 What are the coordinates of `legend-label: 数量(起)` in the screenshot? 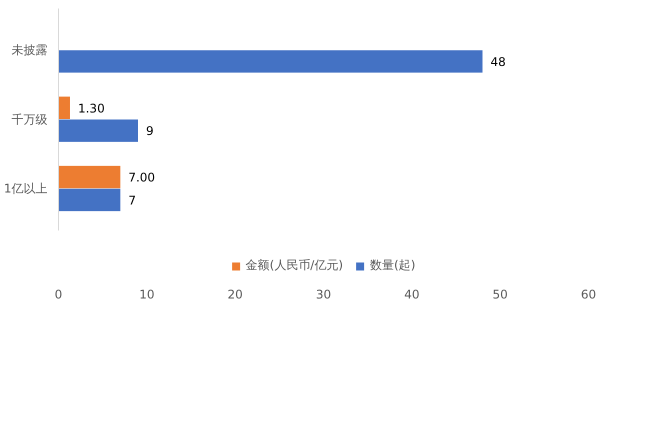 It's located at (393, 265).